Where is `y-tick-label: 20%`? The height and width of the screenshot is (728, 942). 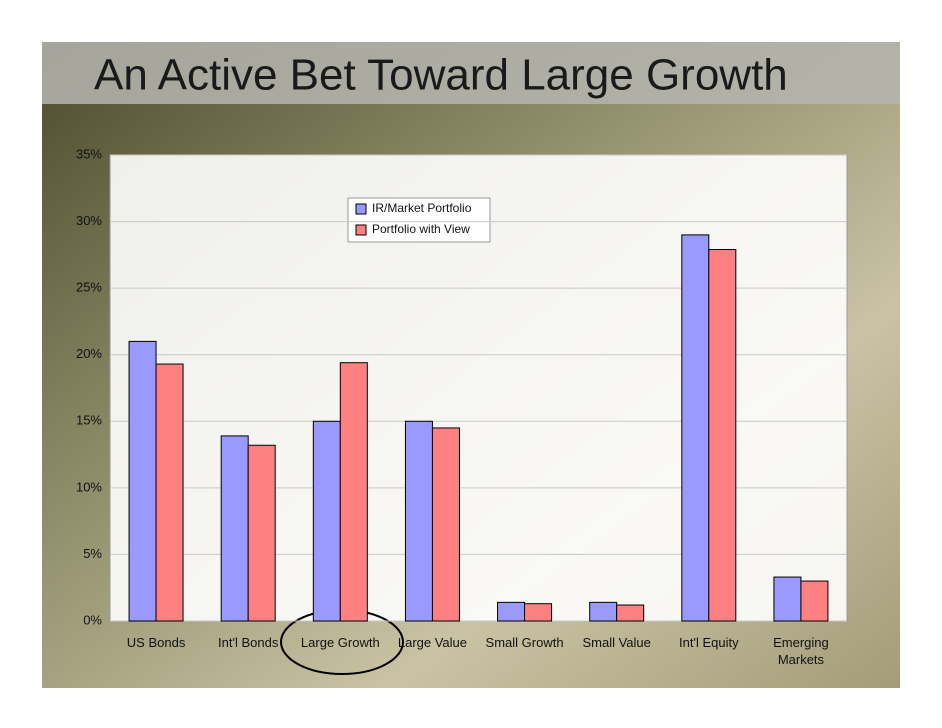 y-tick-label: 20% is located at coordinates (89, 353).